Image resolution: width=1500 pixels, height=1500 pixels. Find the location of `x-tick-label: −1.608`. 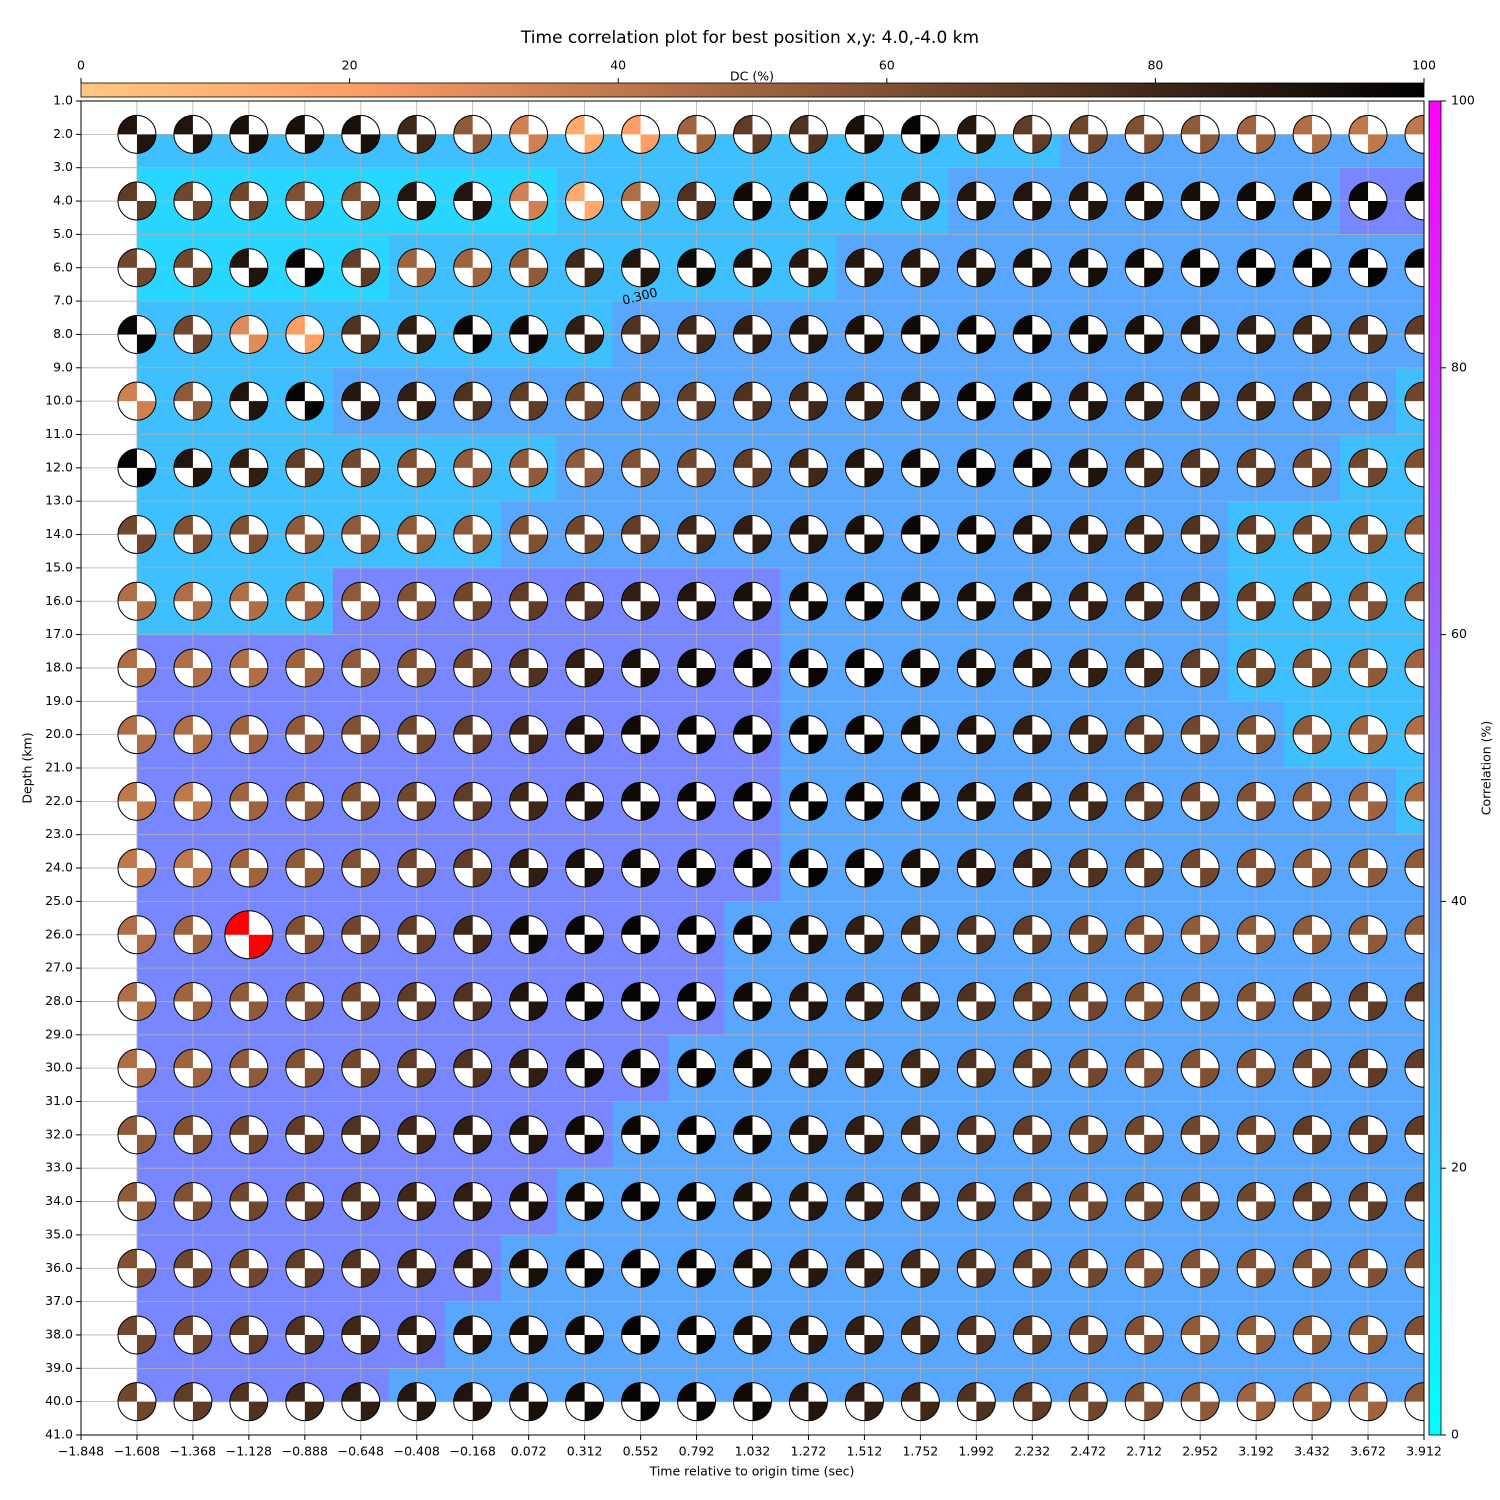

x-tick-label: −1.608 is located at coordinates (137, 1451).